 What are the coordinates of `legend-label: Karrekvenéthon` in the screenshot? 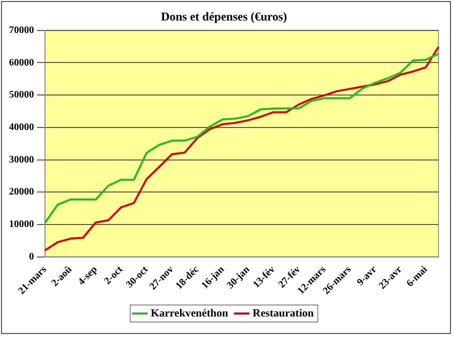 It's located at (189, 313).